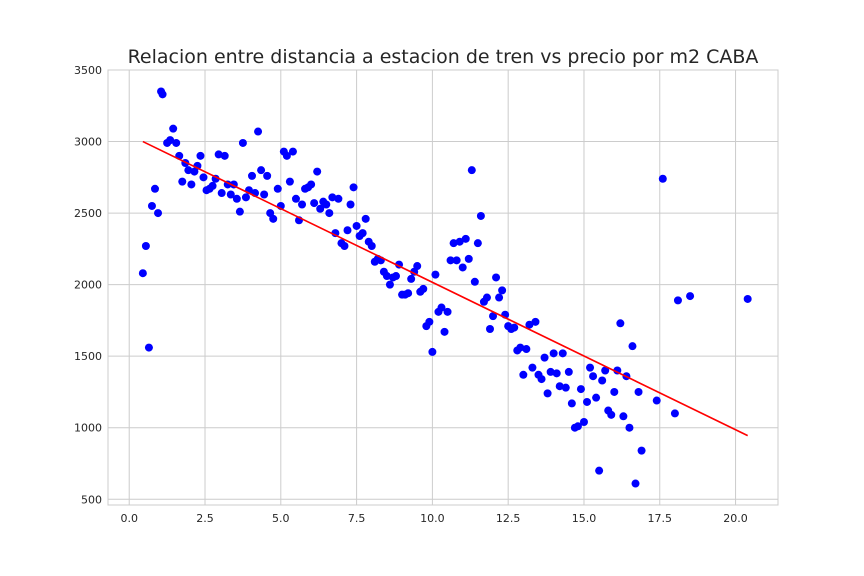 This screenshot has height=576, width=864. I want to click on x-tick-label: 0.0, so click(129, 518).